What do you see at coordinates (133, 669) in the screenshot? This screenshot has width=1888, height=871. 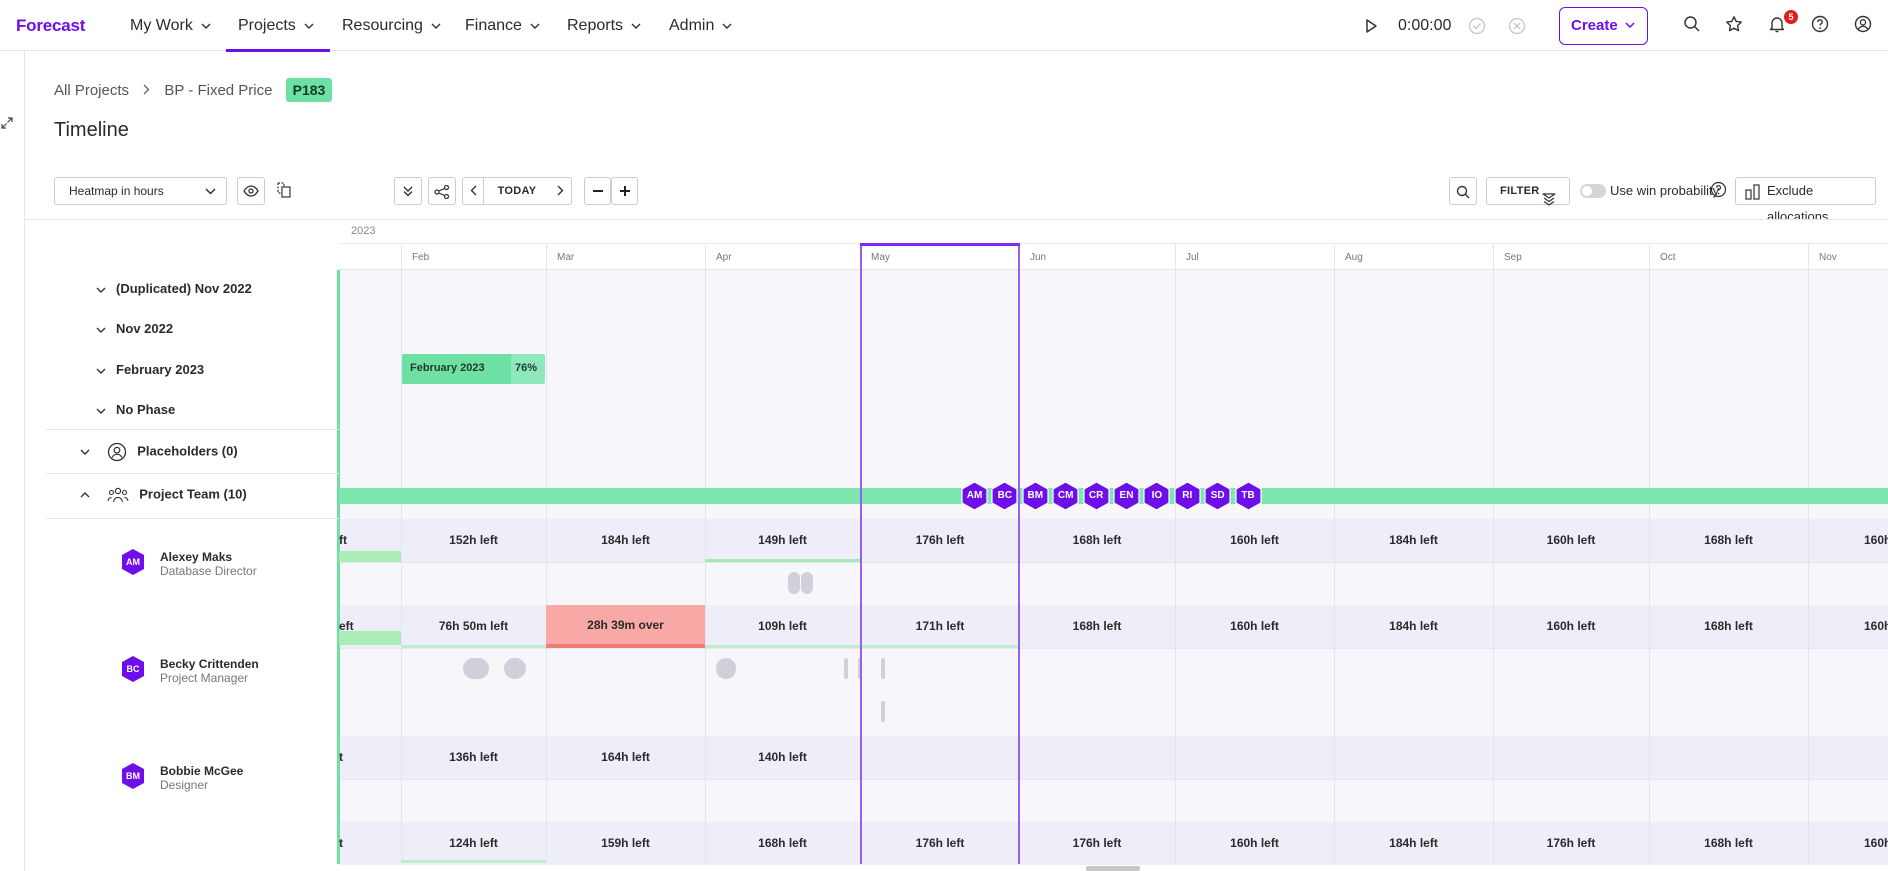 I see `avatar-initials: BC` at bounding box center [133, 669].